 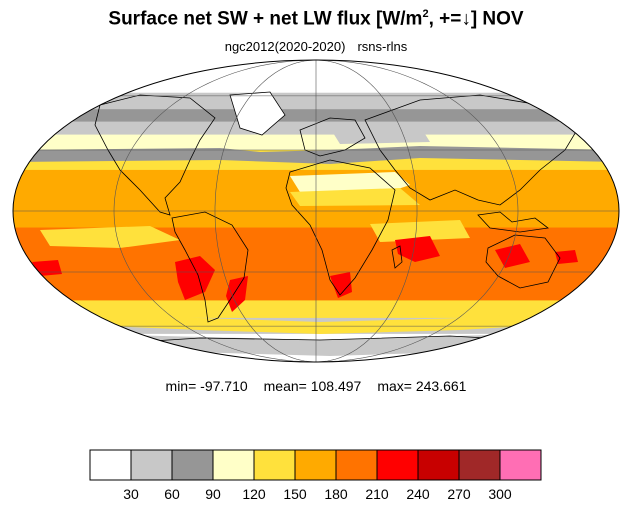 What do you see at coordinates (312, 386) in the screenshot?
I see `stat-mean: mean= 108.497` at bounding box center [312, 386].